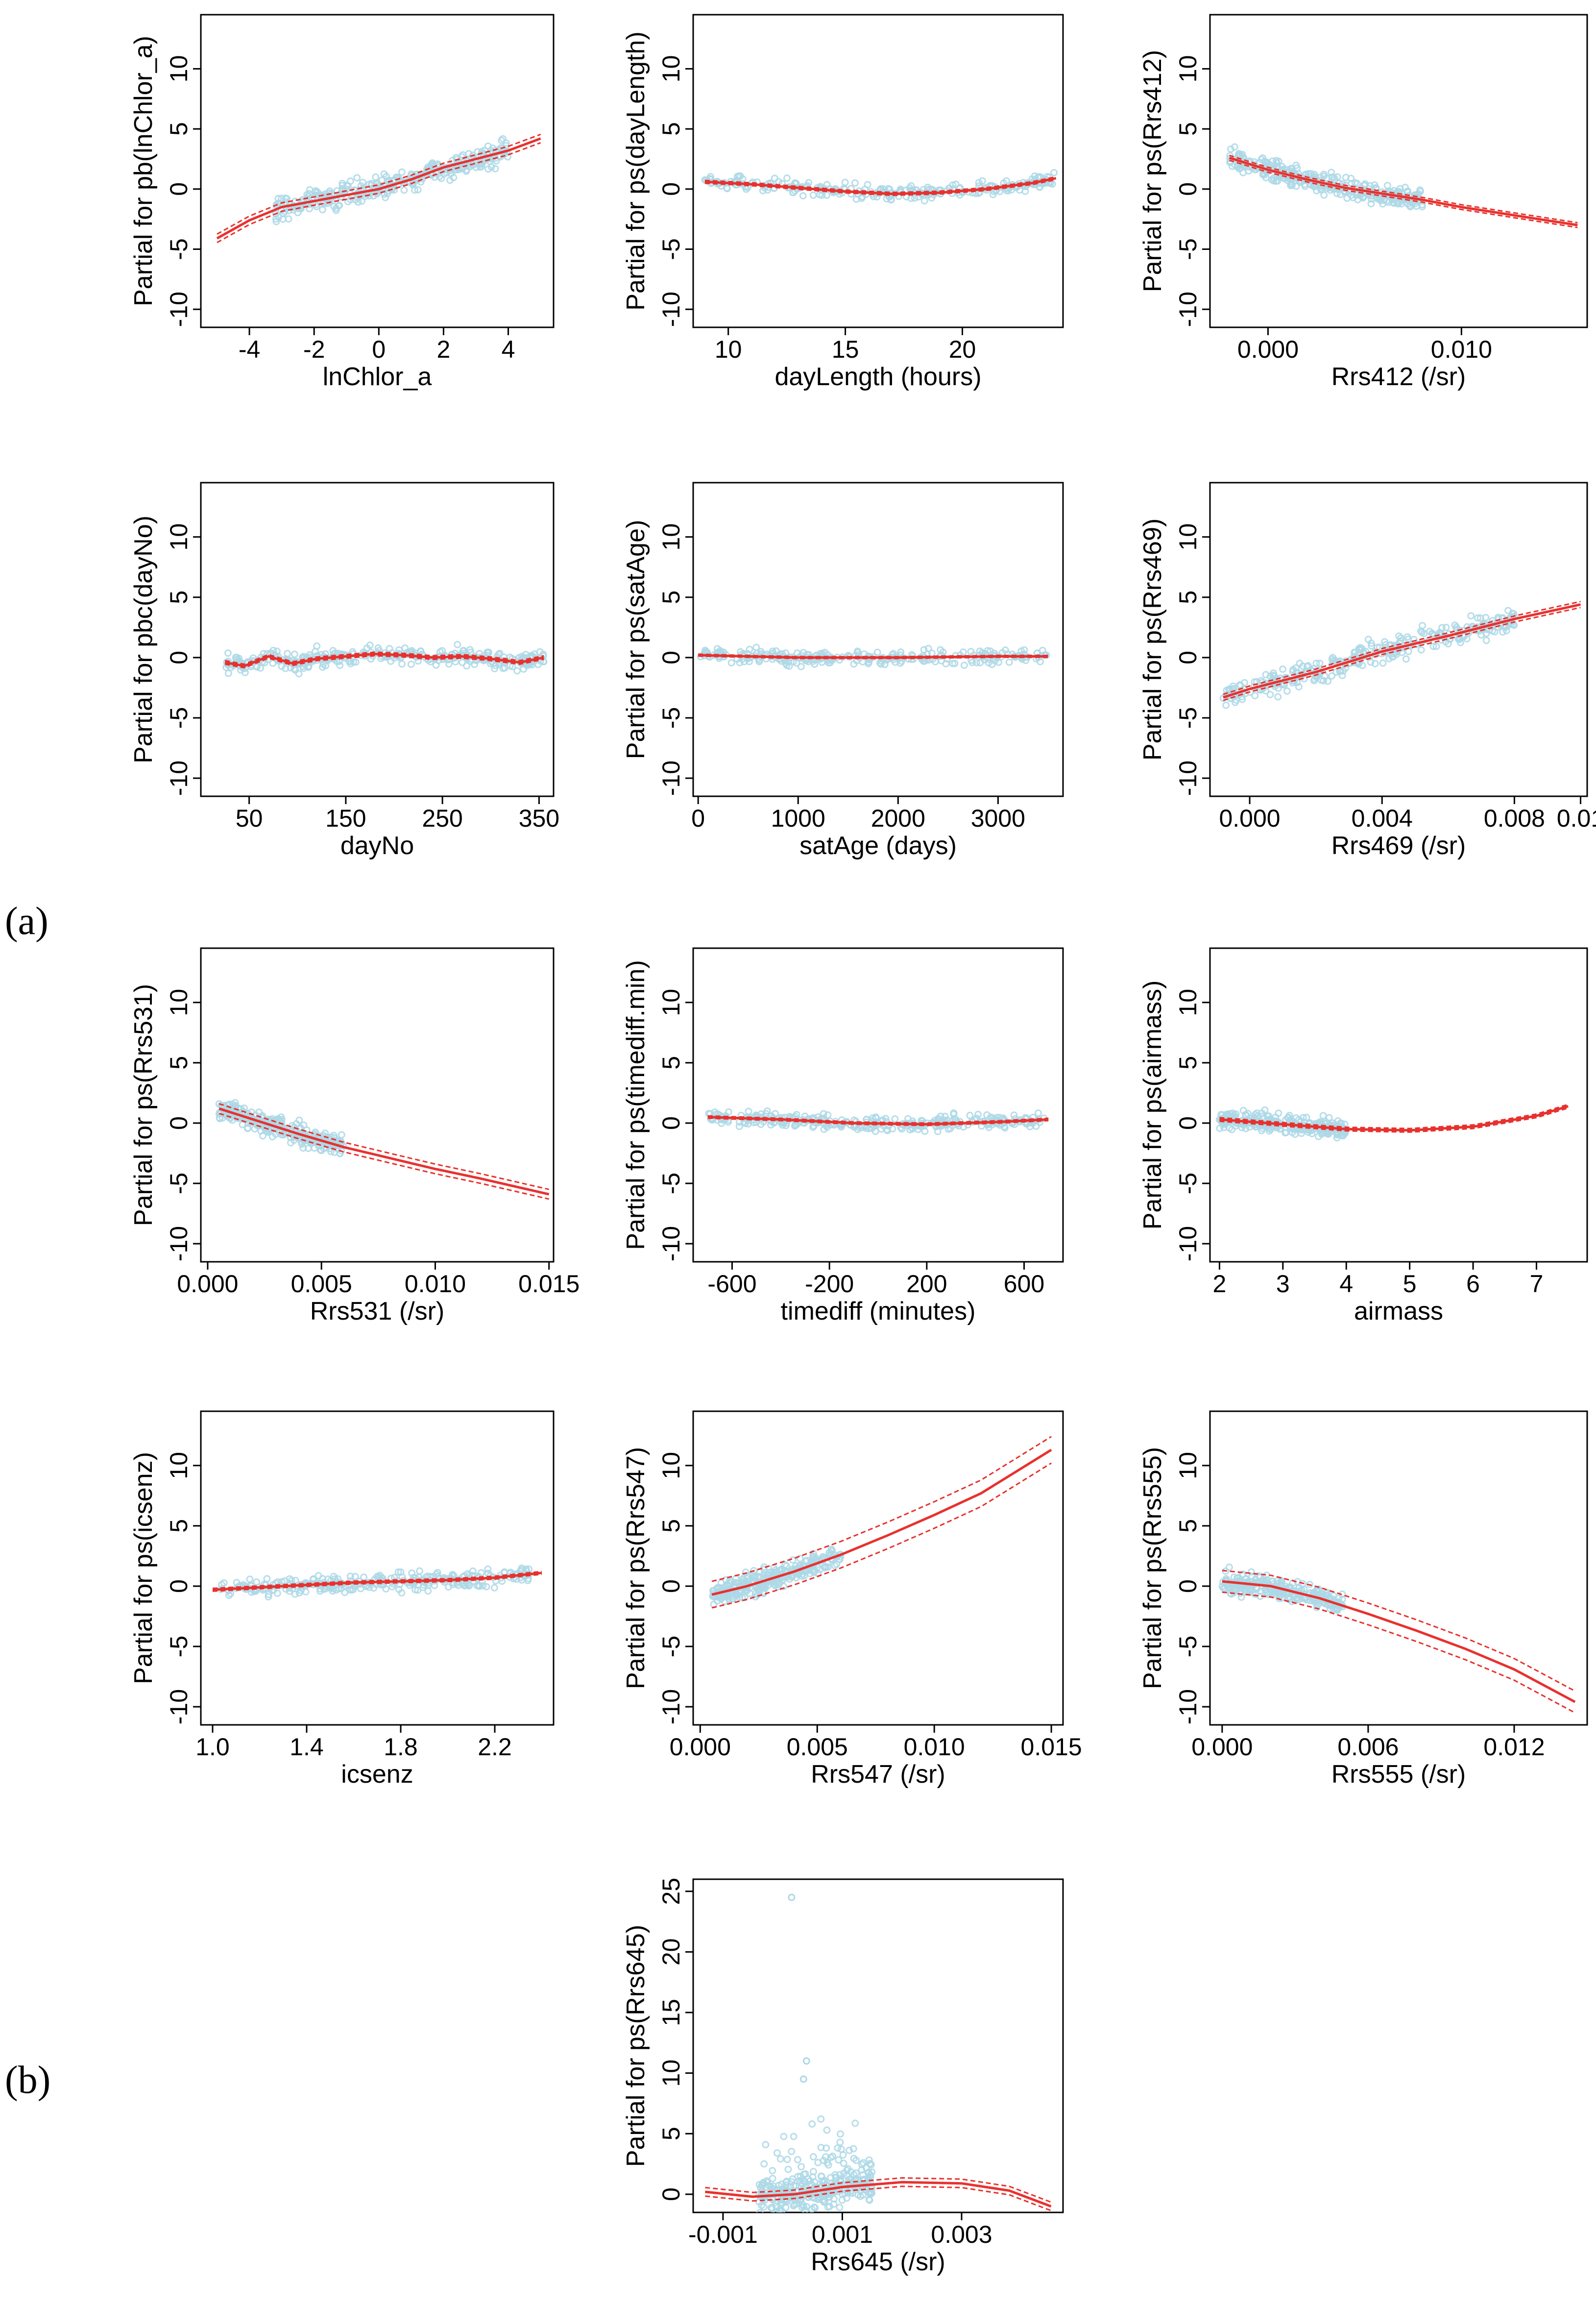 This screenshot has height=2307, width=1596. What do you see at coordinates (878, 2052) in the screenshot?
I see `plot-area` at bounding box center [878, 2052].